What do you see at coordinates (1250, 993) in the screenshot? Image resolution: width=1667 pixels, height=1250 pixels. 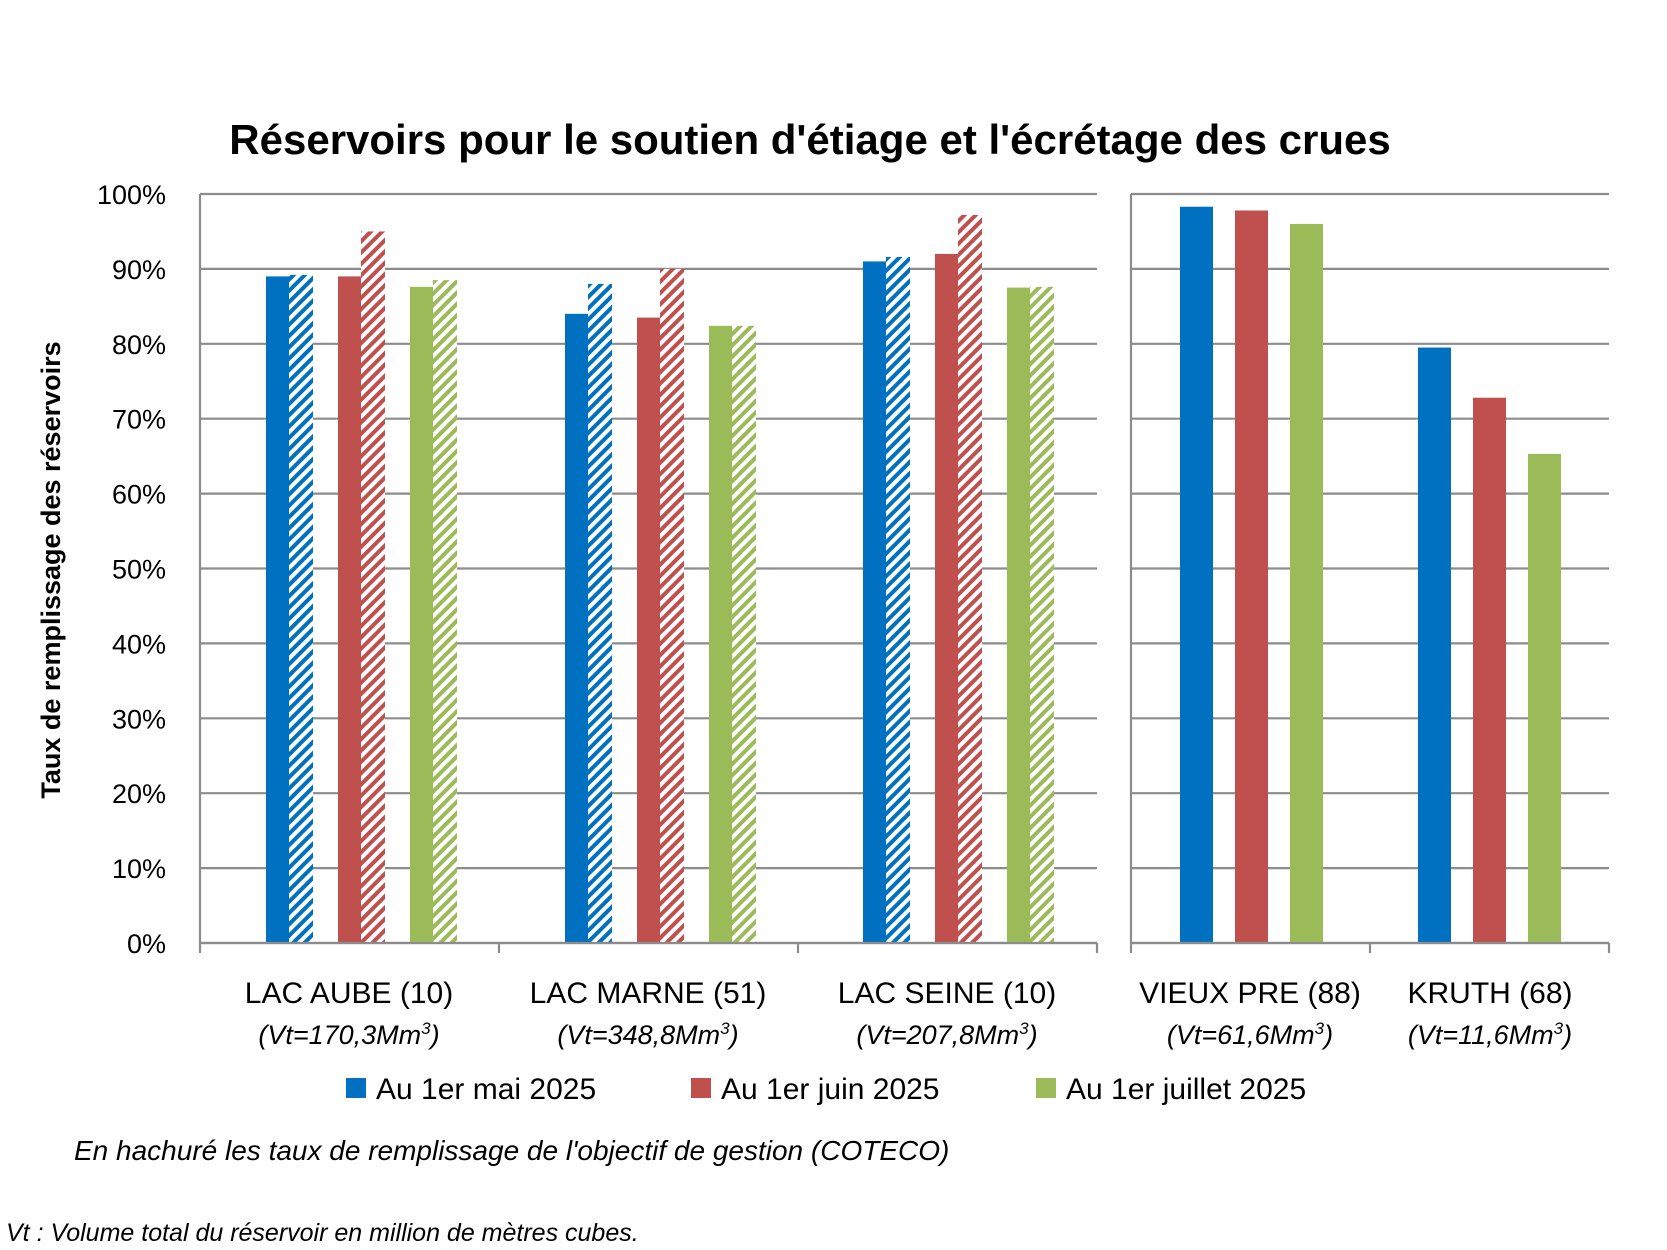 I see `category-label: VIEUX PRE (88)` at bounding box center [1250, 993].